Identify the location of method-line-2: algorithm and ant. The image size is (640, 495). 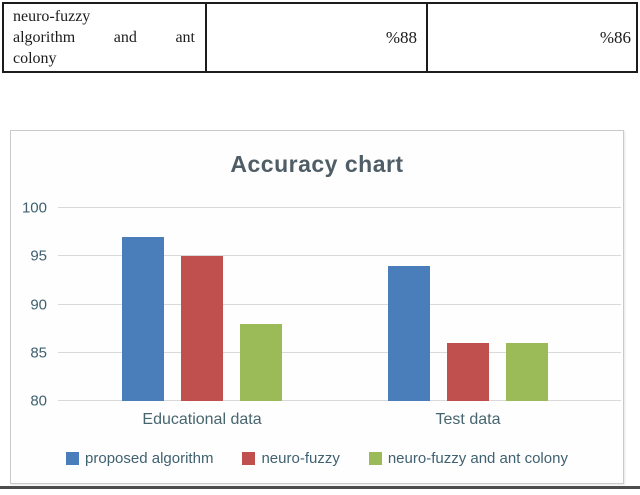
(104, 37).